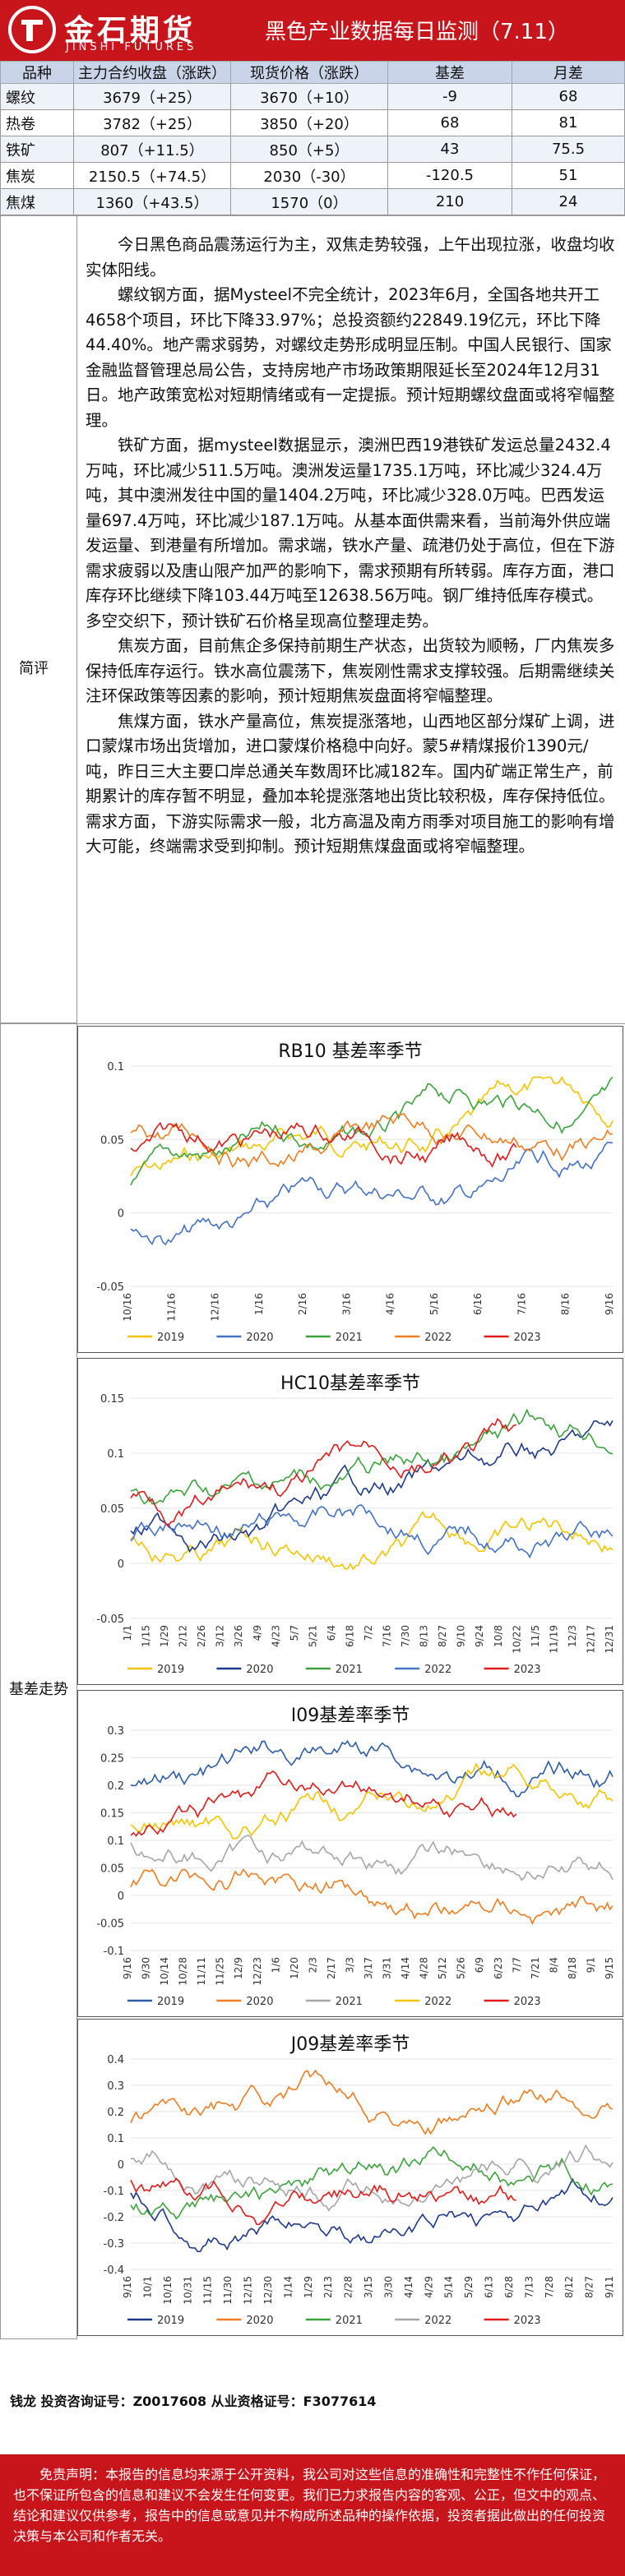 Image resolution: width=625 pixels, height=2576 pixels. I want to click on chart-title: I09基差率季节, so click(350, 1716).